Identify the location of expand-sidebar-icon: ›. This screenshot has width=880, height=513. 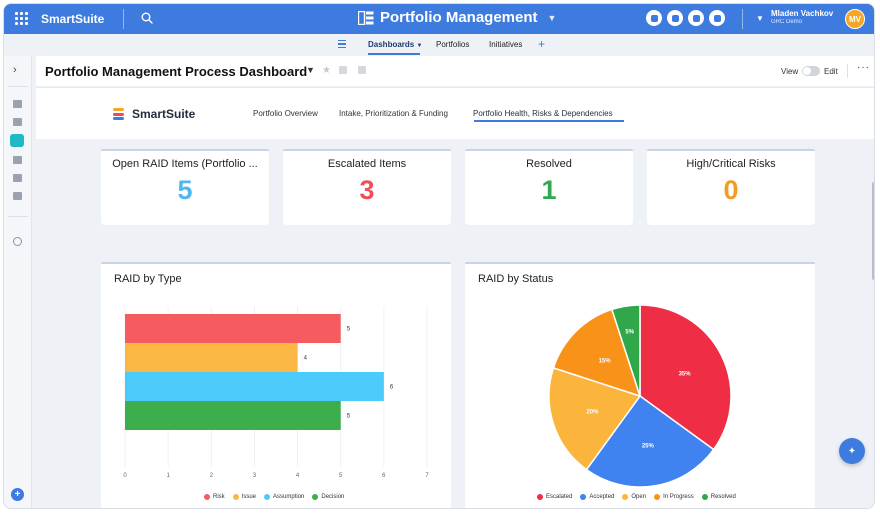
(15, 70).